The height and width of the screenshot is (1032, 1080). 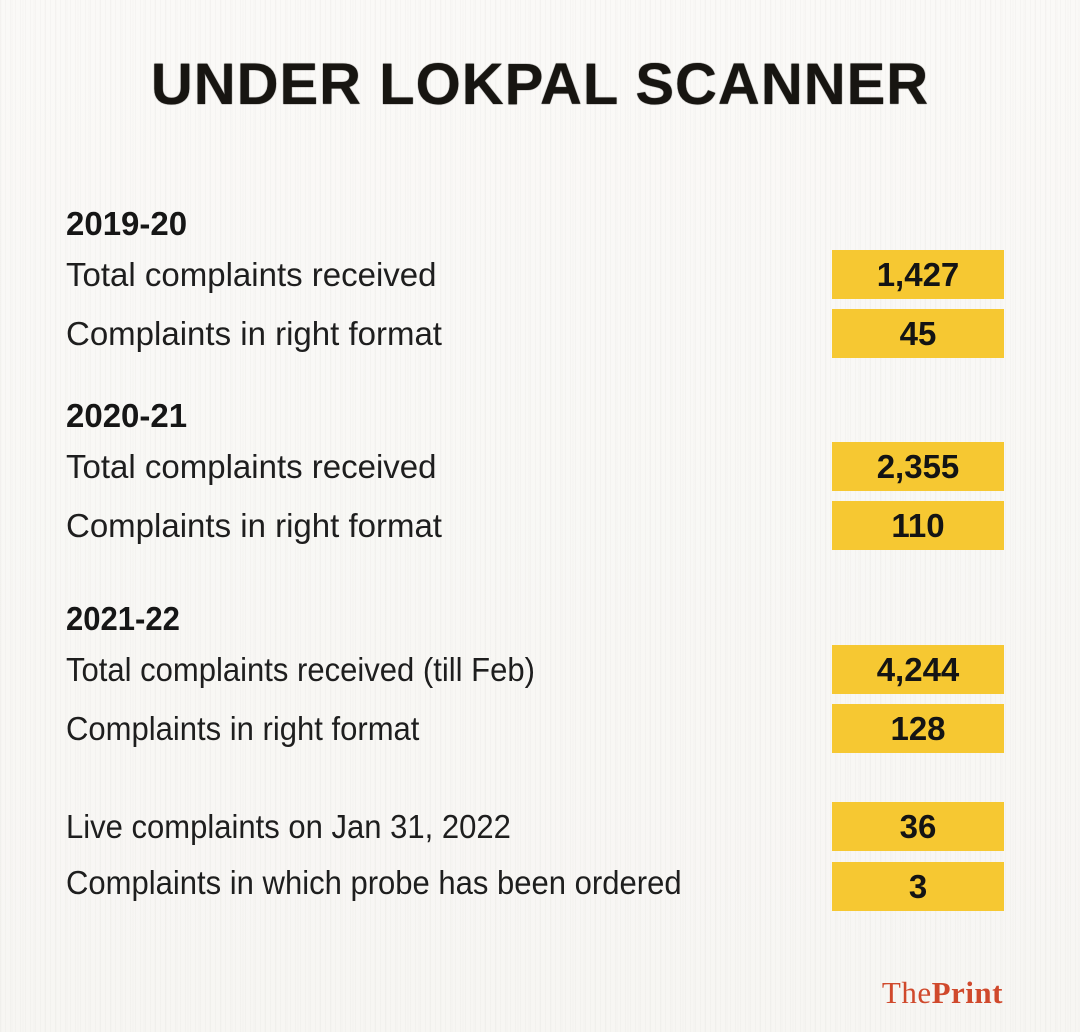 I want to click on stat-value-chip: 2,355, so click(x=918, y=466).